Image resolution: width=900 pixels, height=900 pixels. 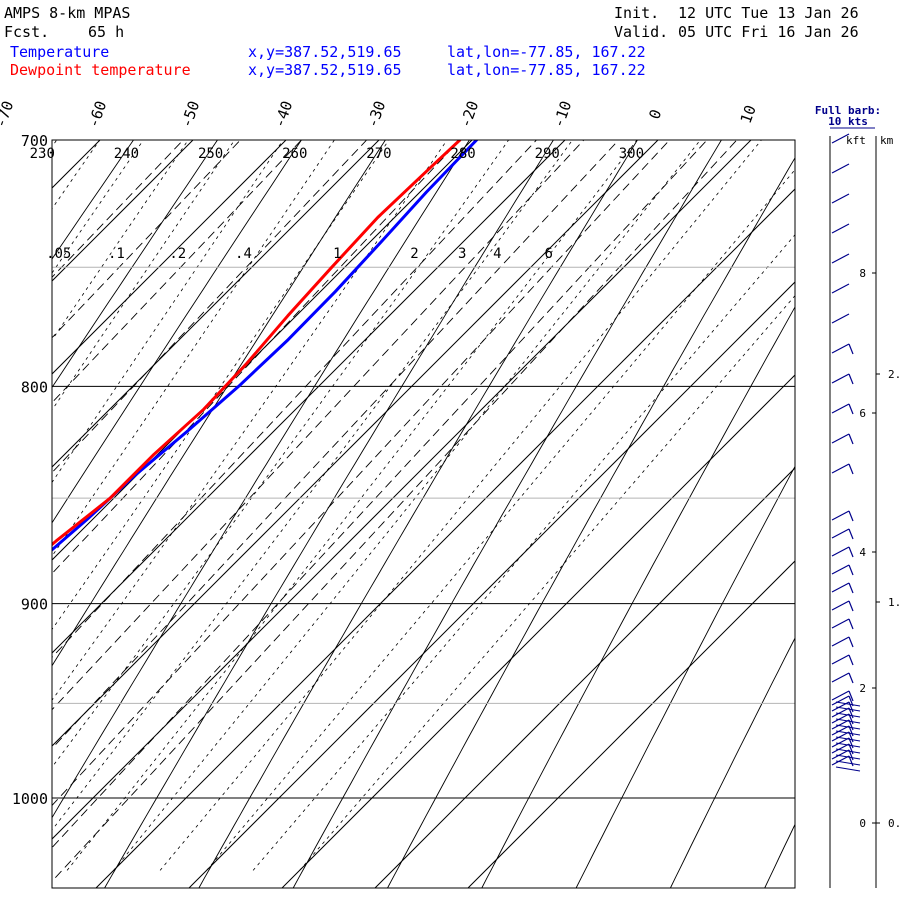 What do you see at coordinates (283, 114) in the screenshot?
I see `temperature-tick-label: -40` at bounding box center [283, 114].